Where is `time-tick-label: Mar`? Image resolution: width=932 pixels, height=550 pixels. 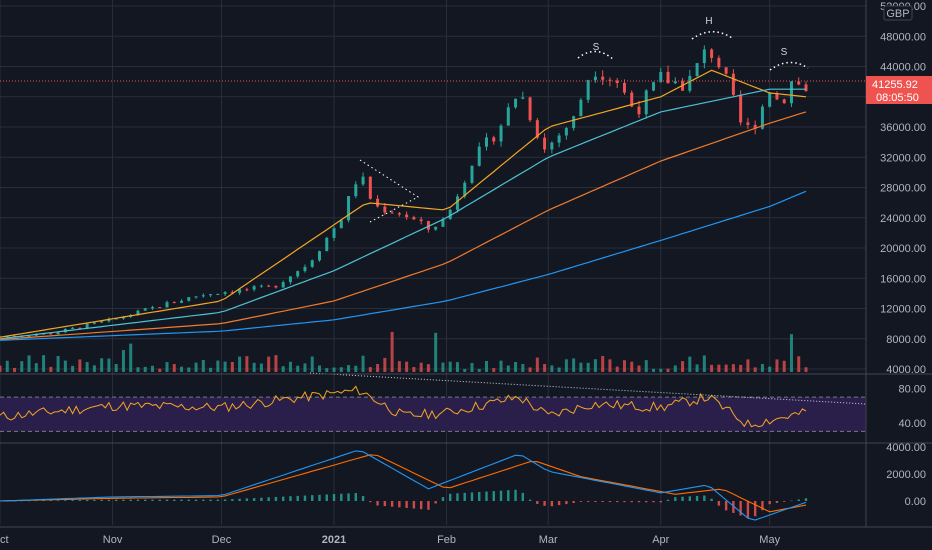 time-tick-label: Mar is located at coordinates (548, 540).